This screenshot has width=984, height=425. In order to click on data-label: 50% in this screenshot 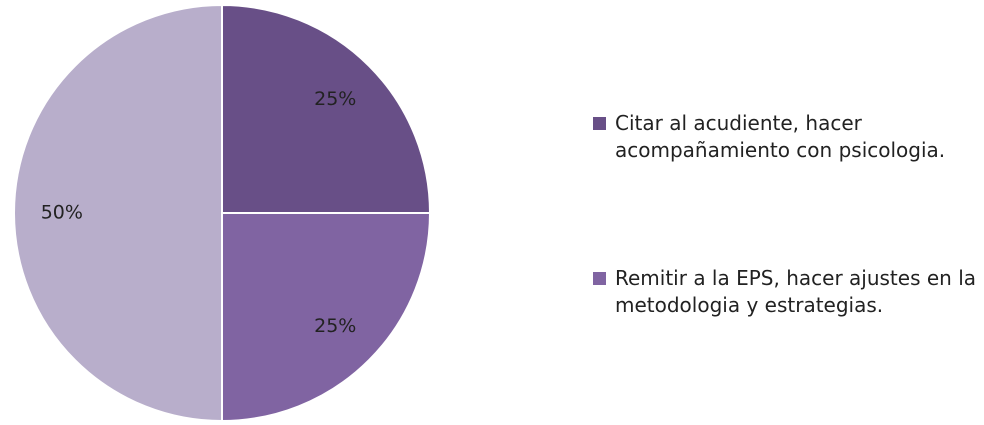, I will do `click(62, 213)`.